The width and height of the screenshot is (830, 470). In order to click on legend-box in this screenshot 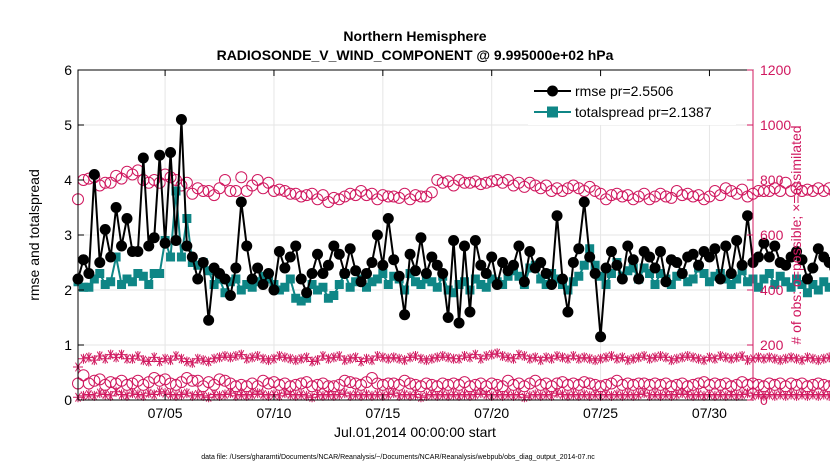, I will do `click(632, 101)`.